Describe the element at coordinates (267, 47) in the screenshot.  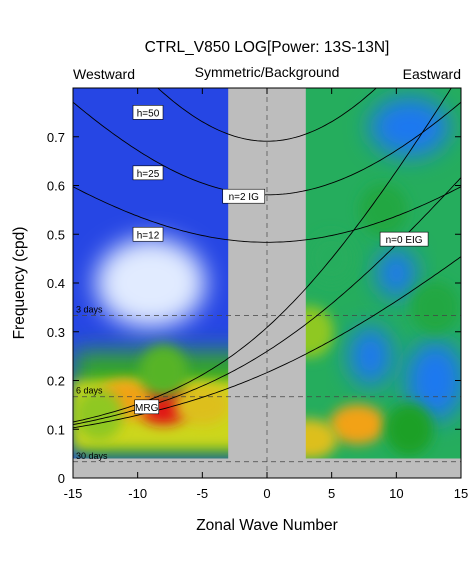
I see `chart-title: CTRL_V850 LOG[Power: 13S-13N]` at that location.